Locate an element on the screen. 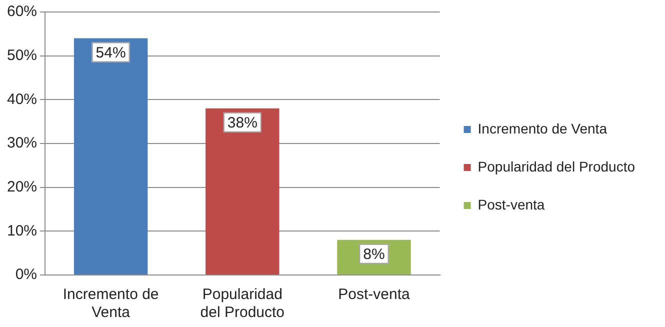 This screenshot has height=327, width=665. data-label: 38% is located at coordinates (242, 123).